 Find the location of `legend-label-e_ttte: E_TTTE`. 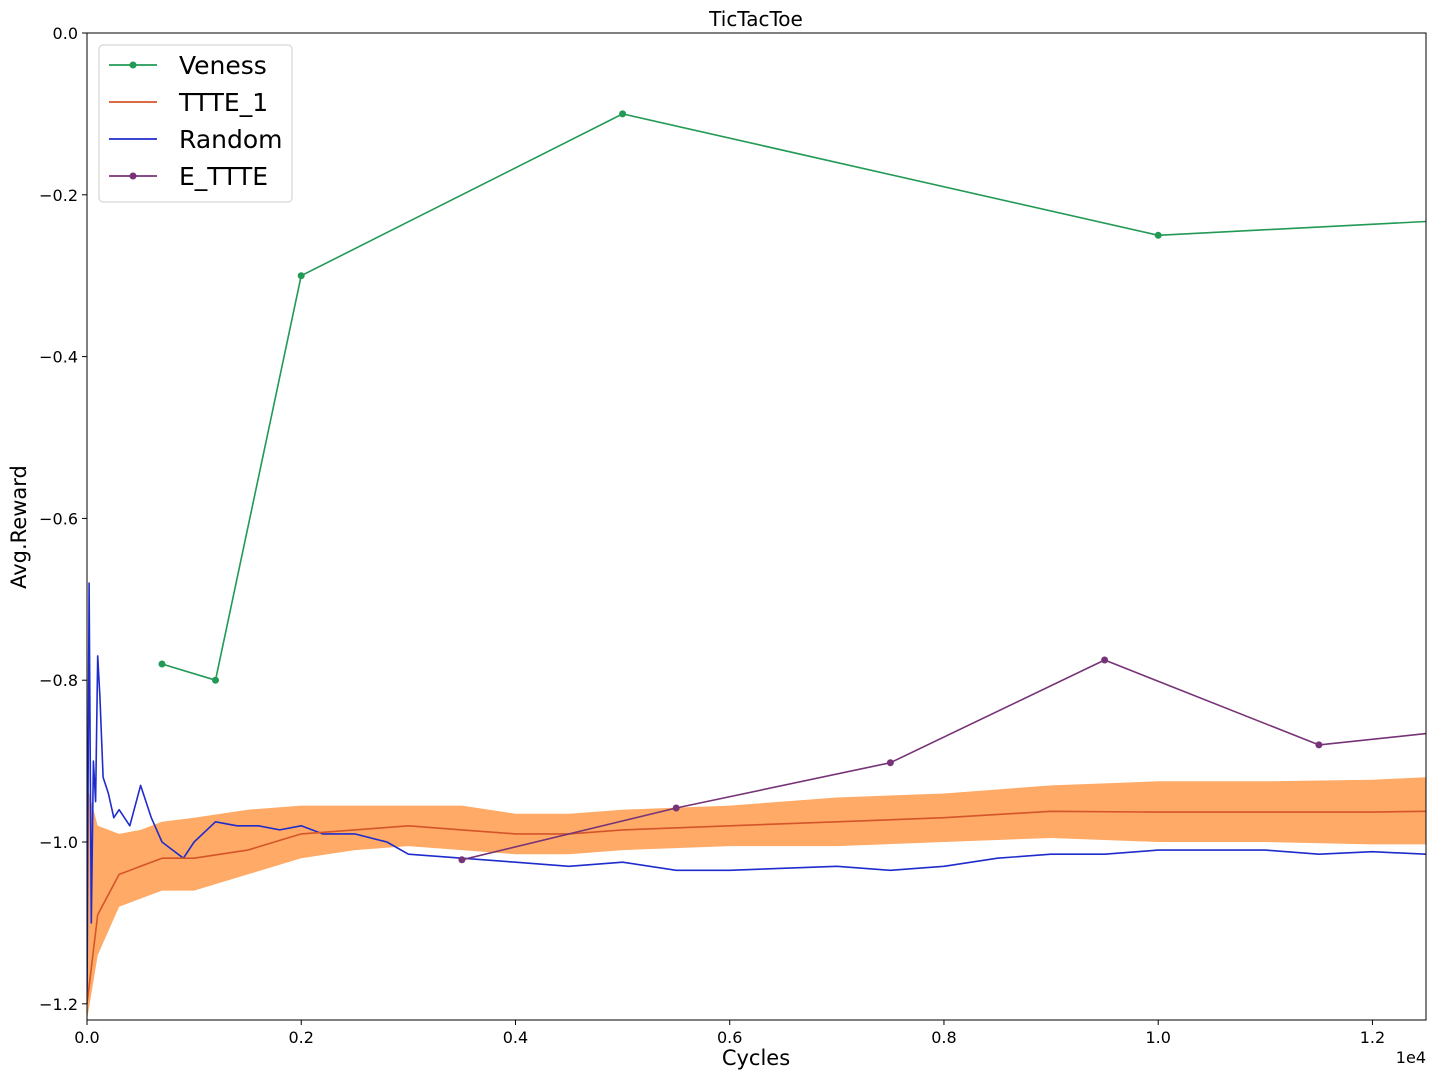

legend-label-e_ttte: E_TTTE is located at coordinates (223, 176).